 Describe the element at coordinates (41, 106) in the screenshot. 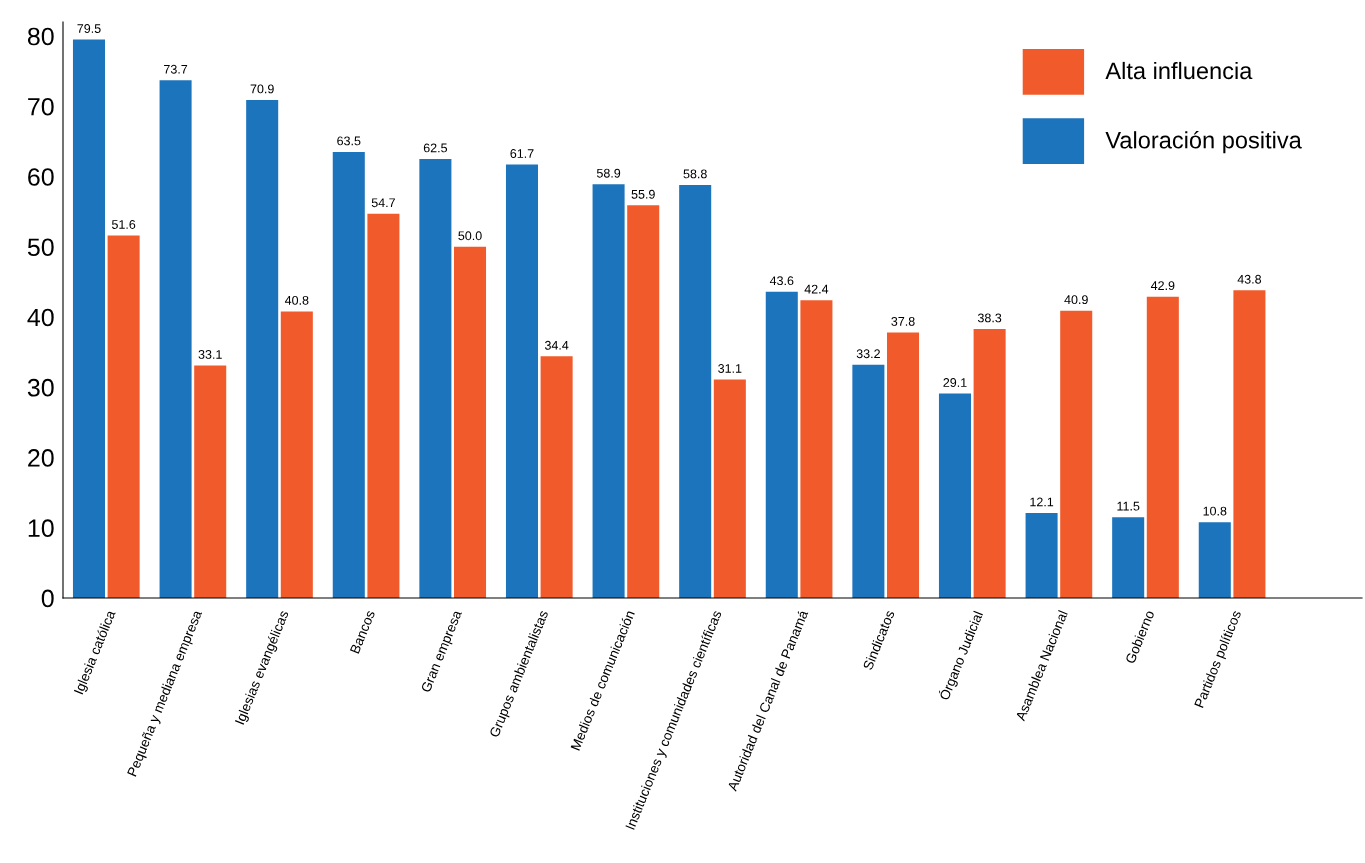

I see `y-tick-label: 70` at that location.